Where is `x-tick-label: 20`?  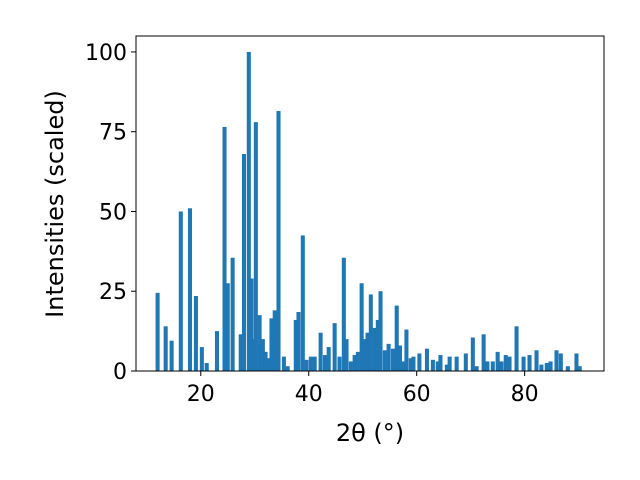 x-tick-label: 20 is located at coordinates (201, 394).